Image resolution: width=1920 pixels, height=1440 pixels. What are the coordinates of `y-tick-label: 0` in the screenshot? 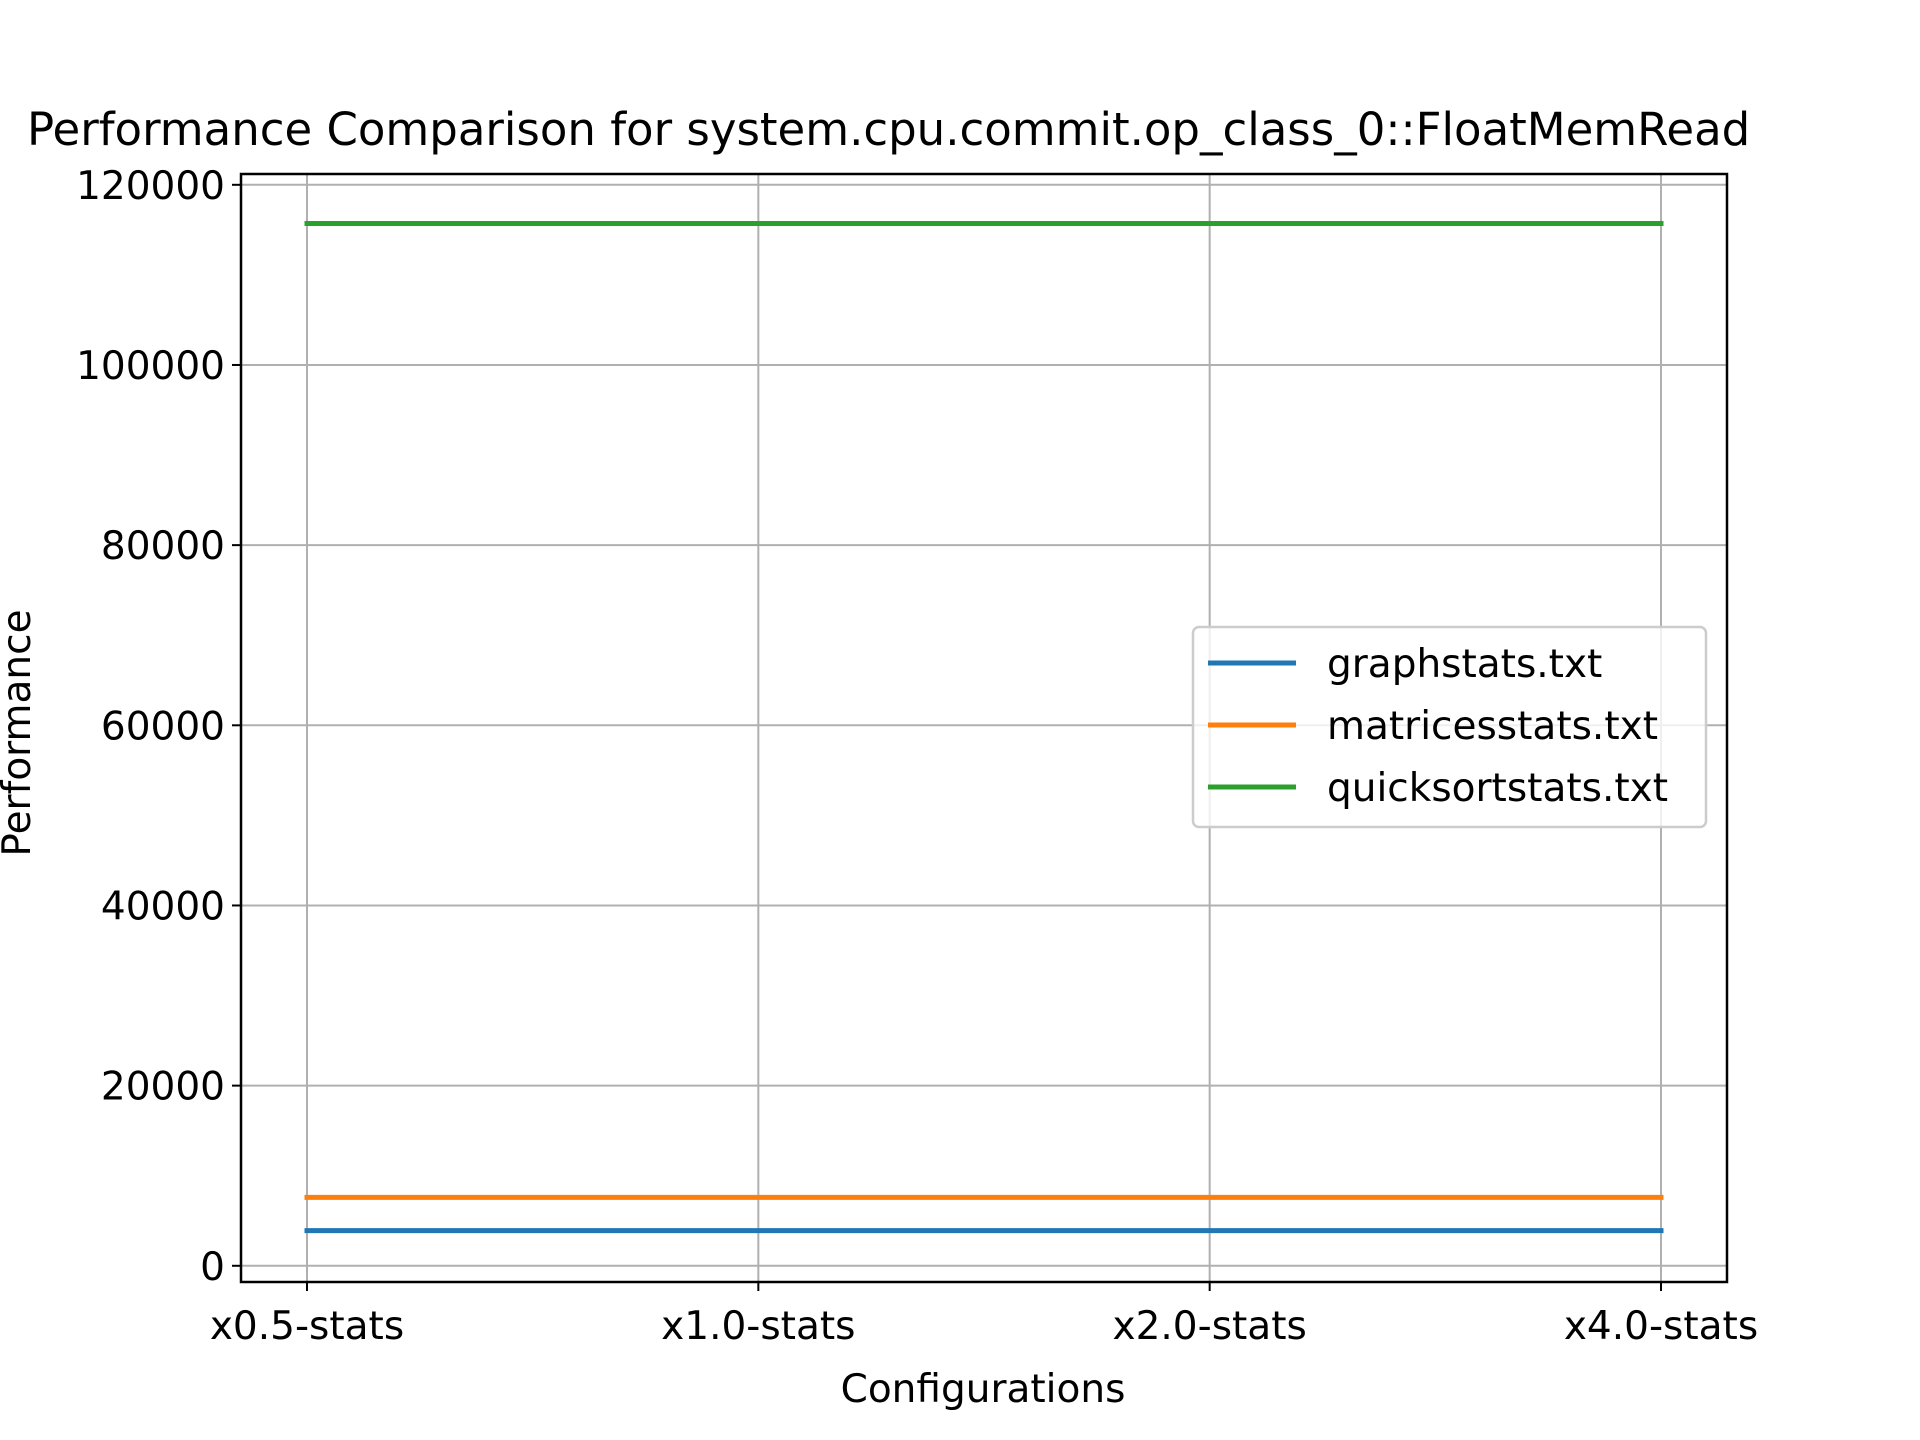 It's located at (212, 1267).